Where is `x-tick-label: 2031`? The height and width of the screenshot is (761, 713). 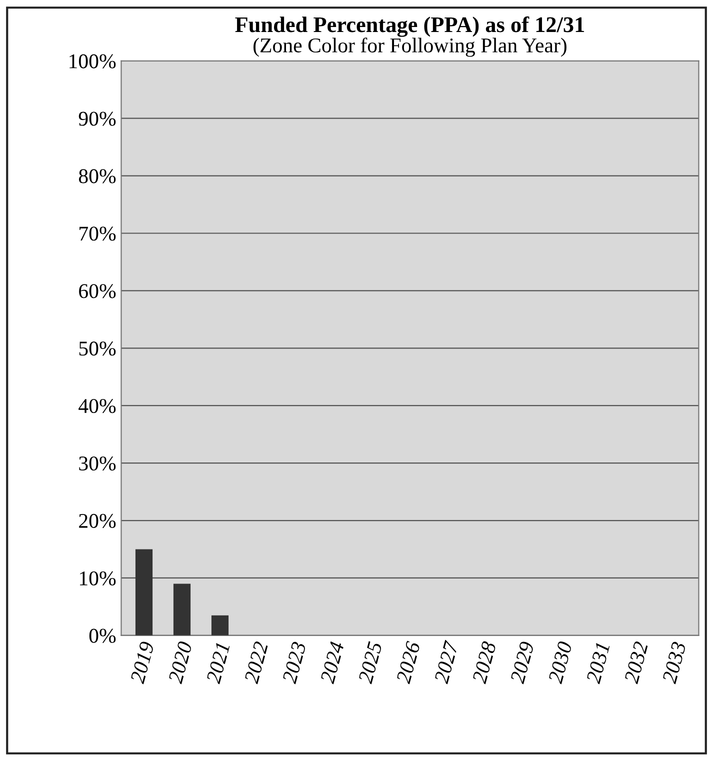
x-tick-label: 2031 is located at coordinates (598, 663).